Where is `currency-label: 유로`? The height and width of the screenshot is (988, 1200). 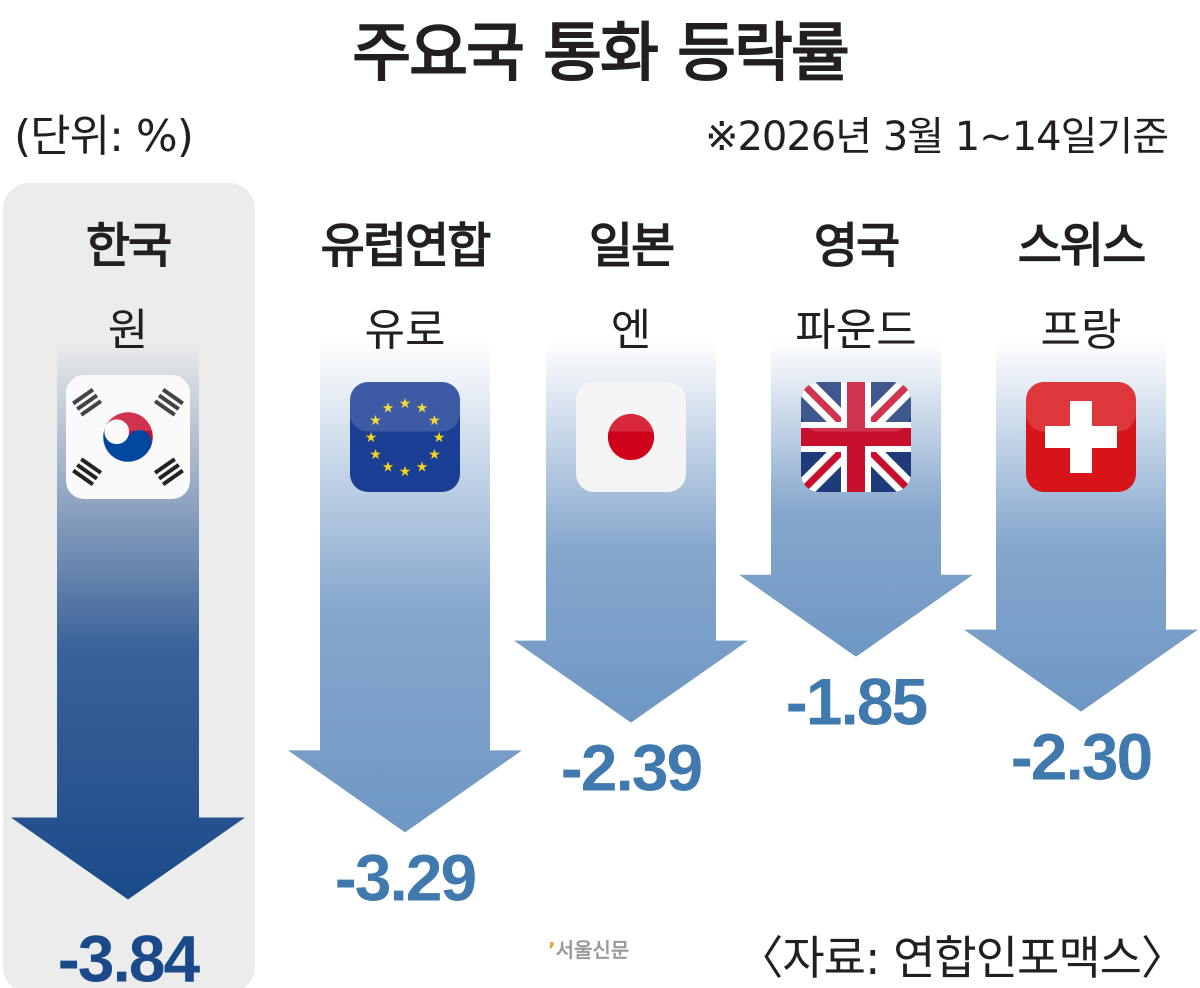 currency-label: 유로 is located at coordinates (405, 330).